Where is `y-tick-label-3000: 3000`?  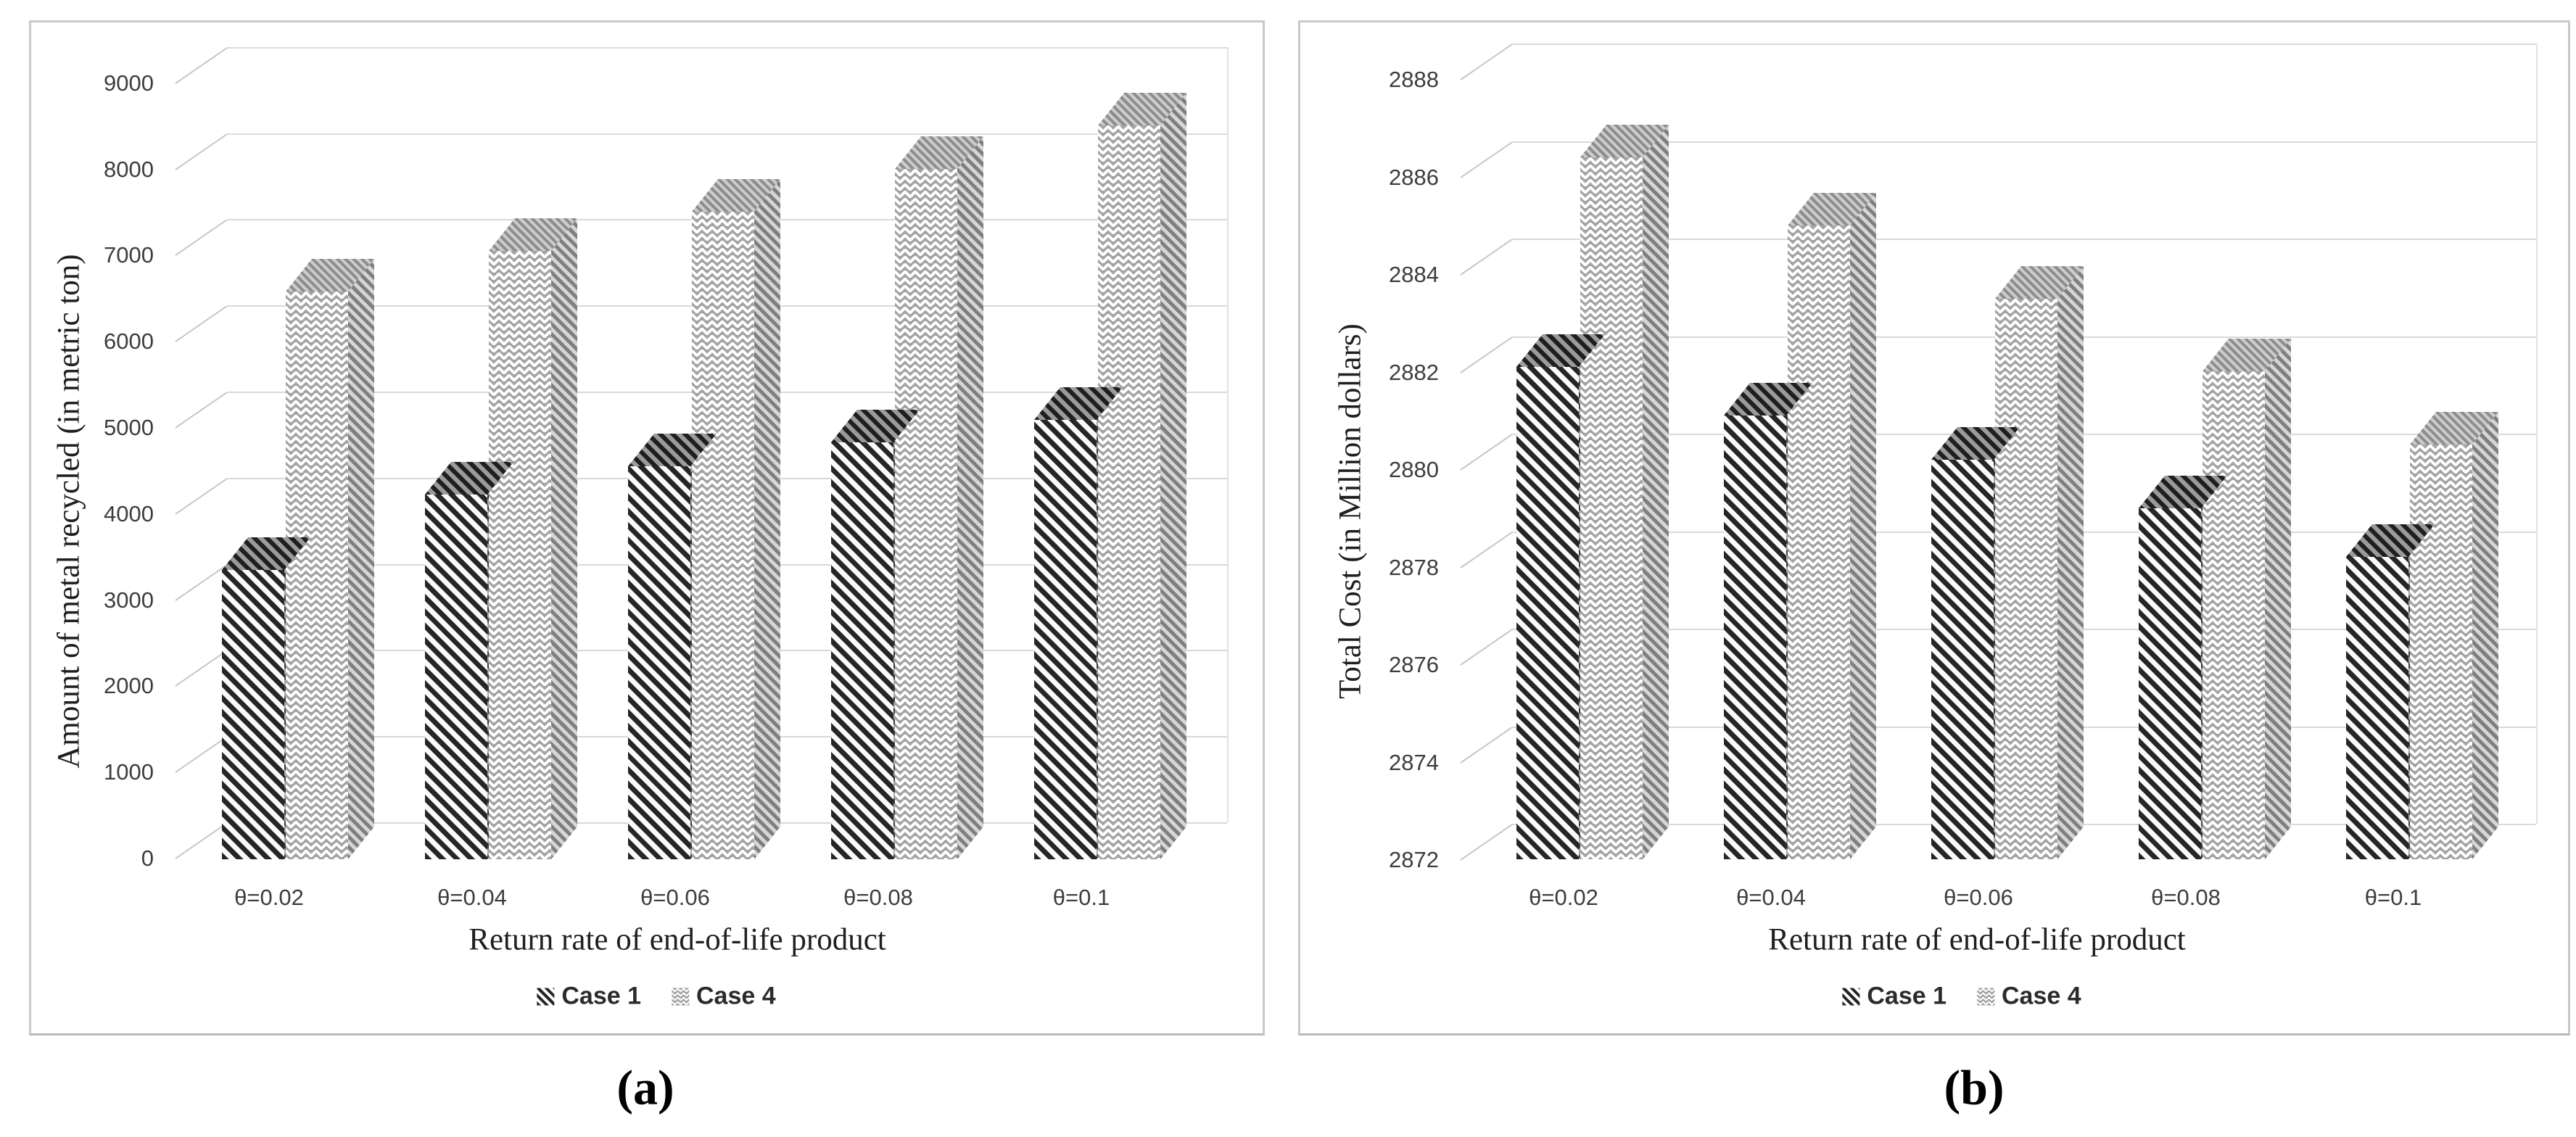
y-tick-label-3000: 3000 is located at coordinates (129, 600).